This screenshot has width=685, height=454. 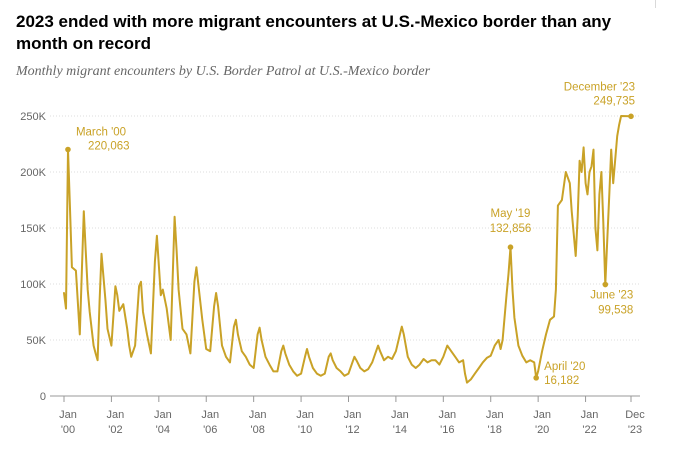 I want to click on annotation-label-date: June '23, so click(x=611, y=296).